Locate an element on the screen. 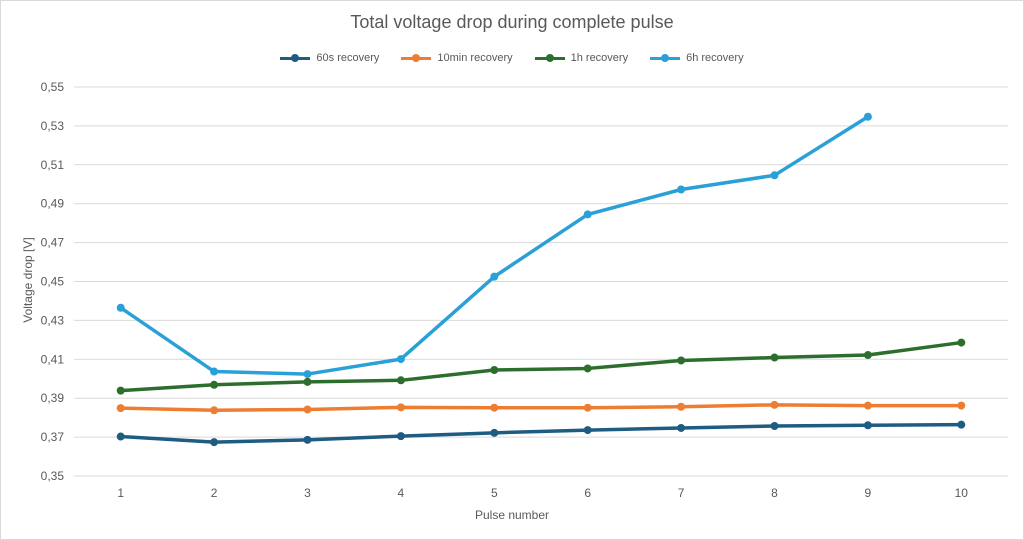 The image size is (1024, 540). legend-label: 10min recovery is located at coordinates (475, 58).